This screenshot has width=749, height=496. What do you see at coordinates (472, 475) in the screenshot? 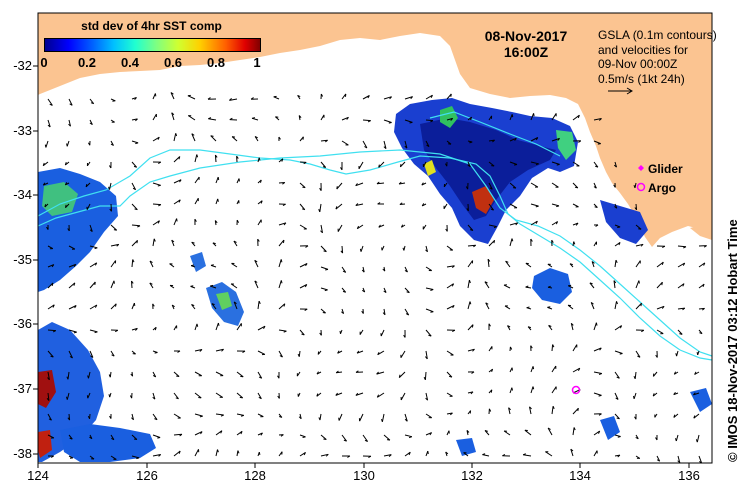
I see `lon-tick-label: 132` at bounding box center [472, 475].